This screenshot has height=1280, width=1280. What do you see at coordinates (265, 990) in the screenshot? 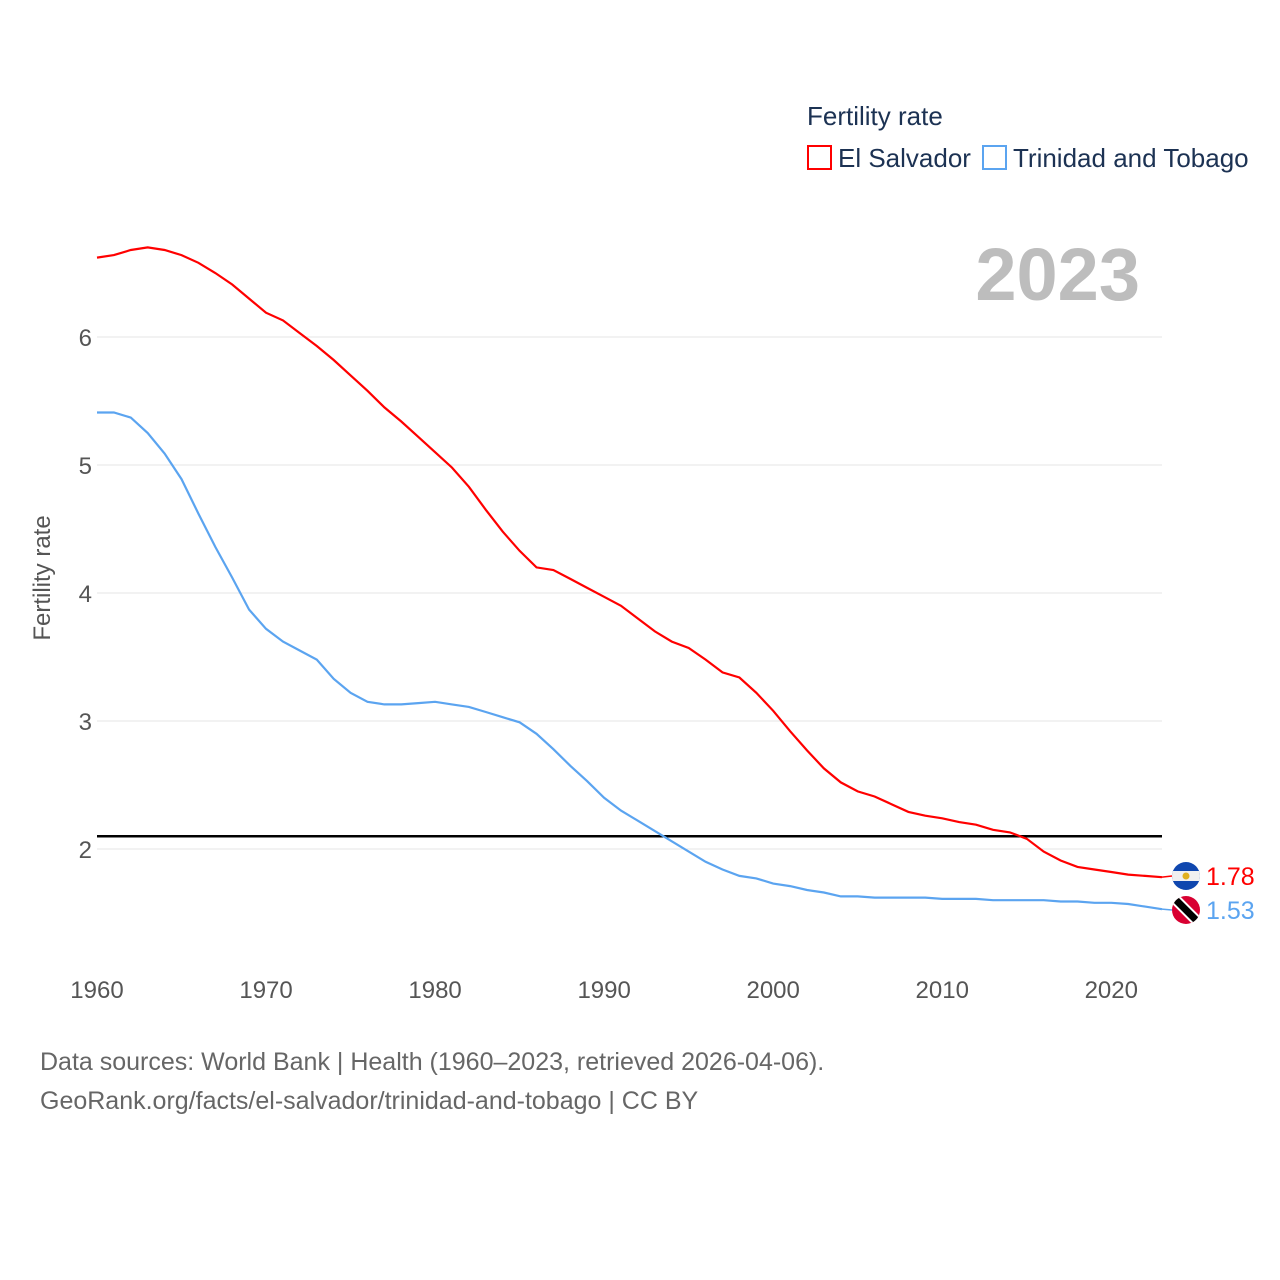
I see `x-tick-label: 1970` at bounding box center [265, 990].